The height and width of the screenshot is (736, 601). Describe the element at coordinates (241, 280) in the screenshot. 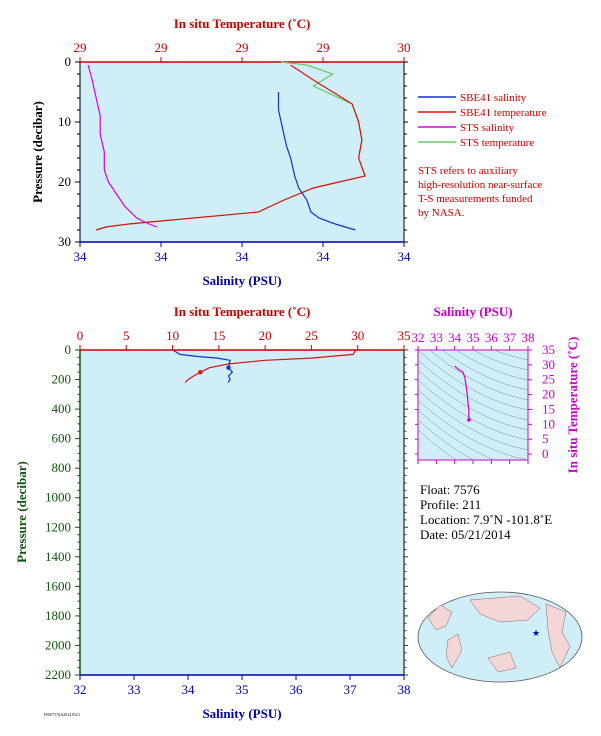

I see `near-surface-bottom-axis-title: Salinity (PSU)` at that location.